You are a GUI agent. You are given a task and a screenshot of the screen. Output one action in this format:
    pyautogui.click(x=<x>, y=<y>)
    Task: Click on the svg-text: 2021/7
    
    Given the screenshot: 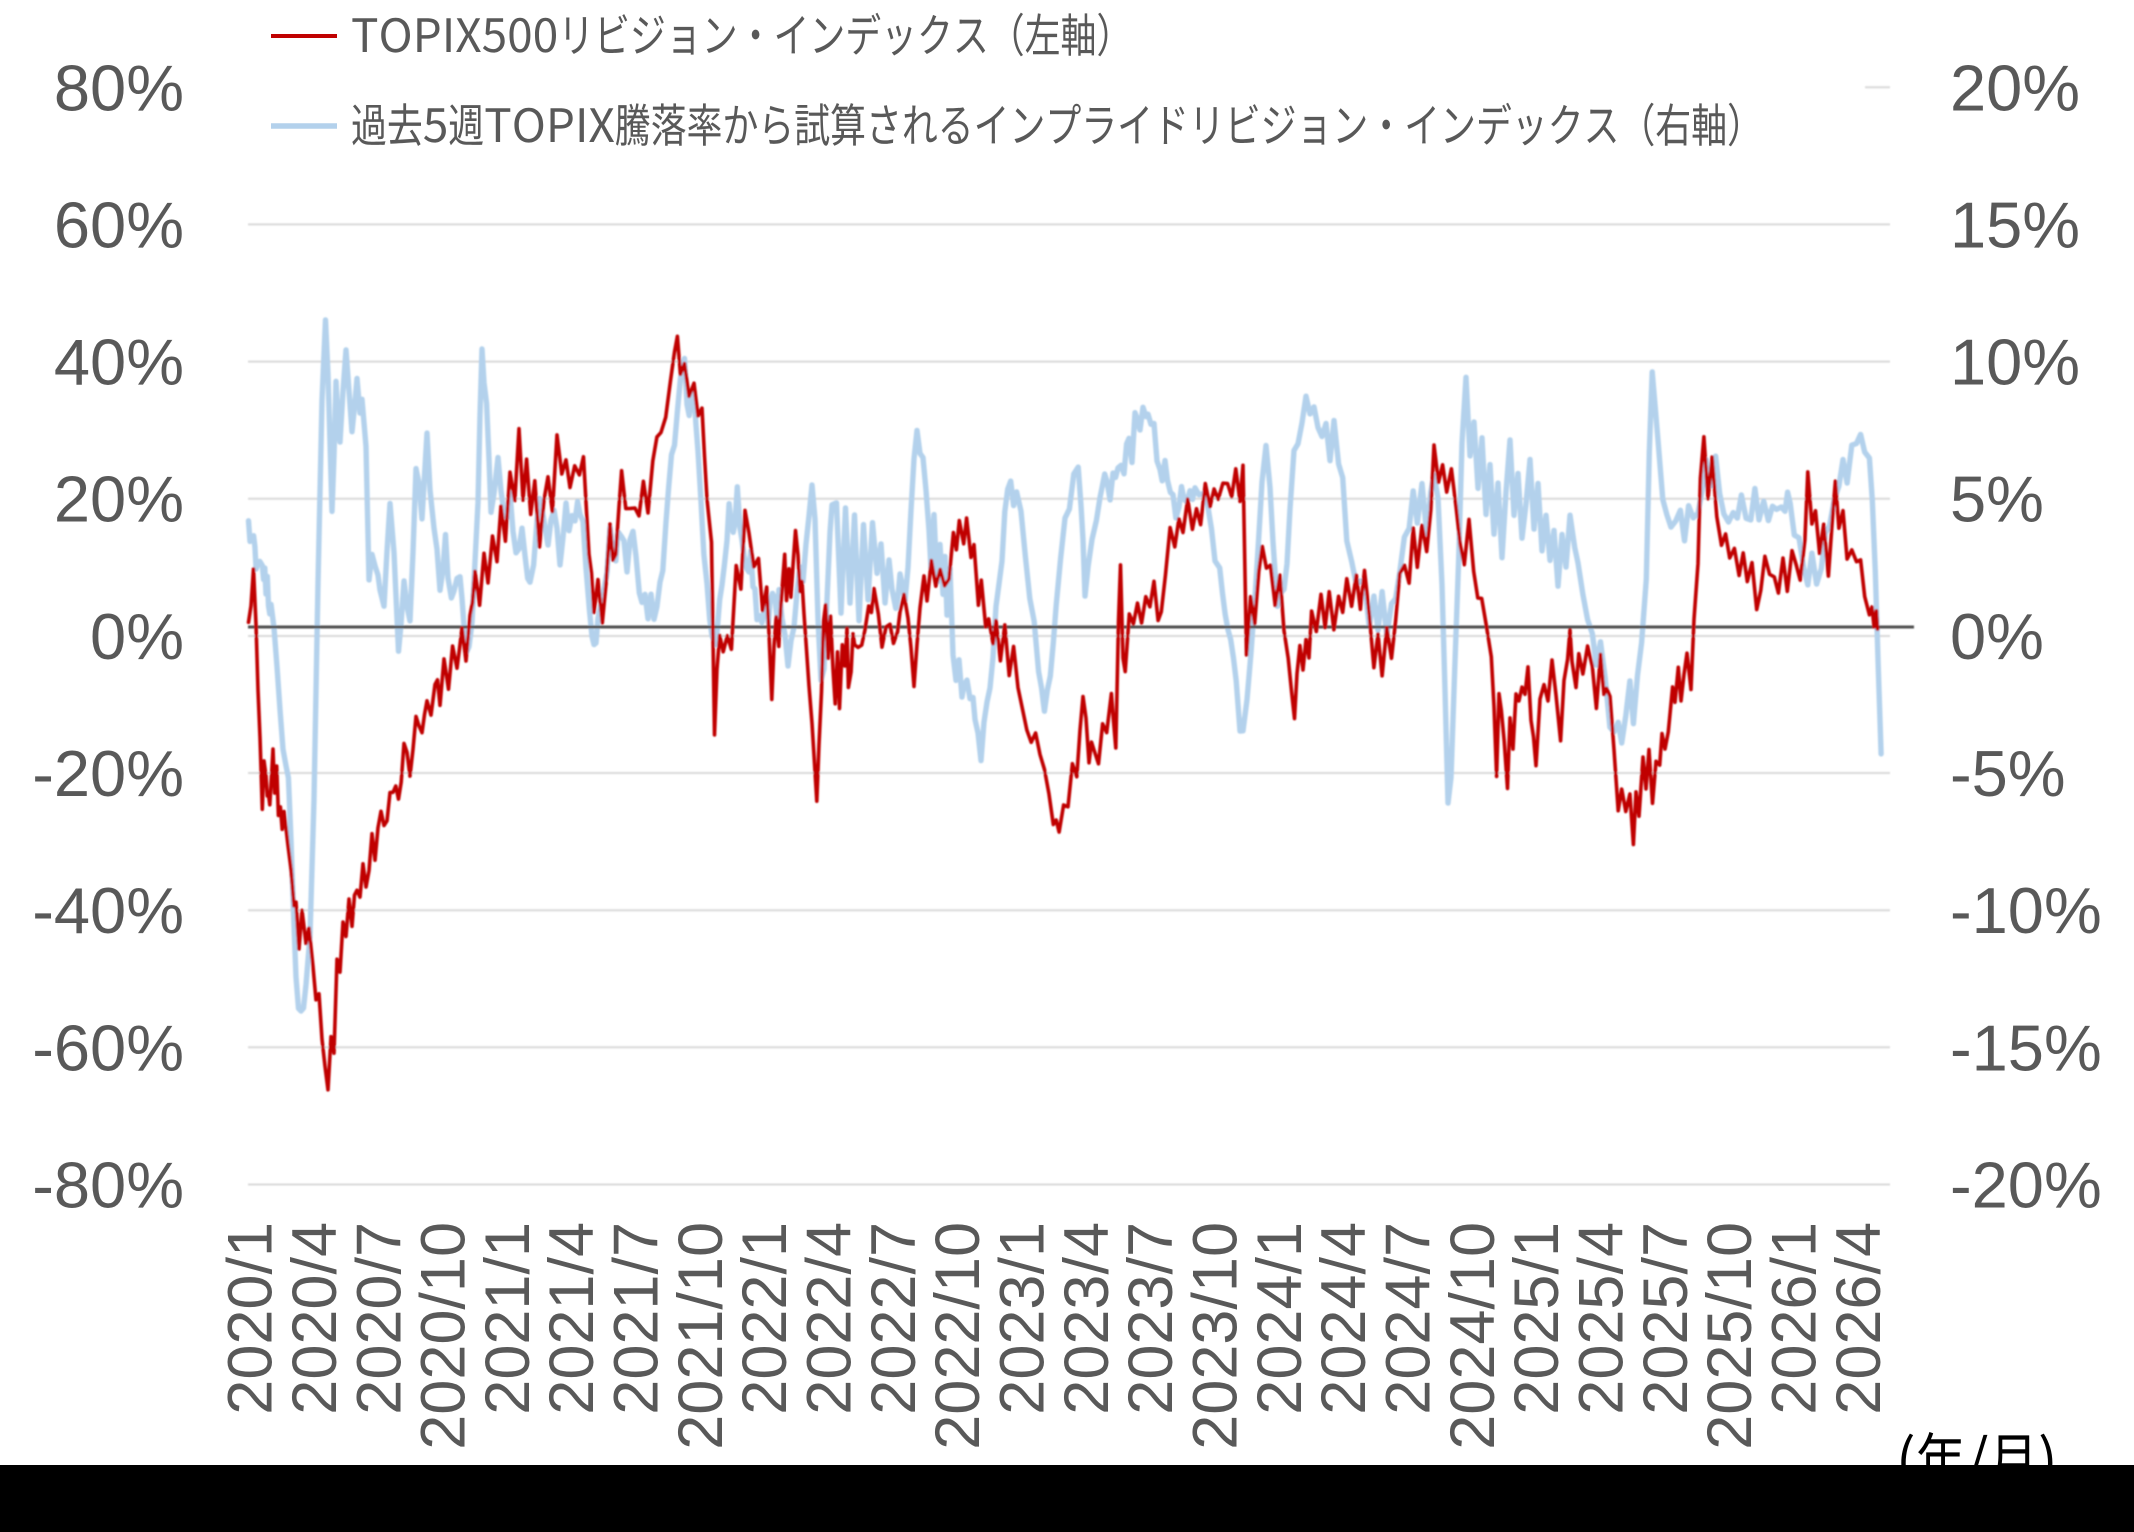 What is the action you would take?
    pyautogui.click(x=637, y=1318)
    